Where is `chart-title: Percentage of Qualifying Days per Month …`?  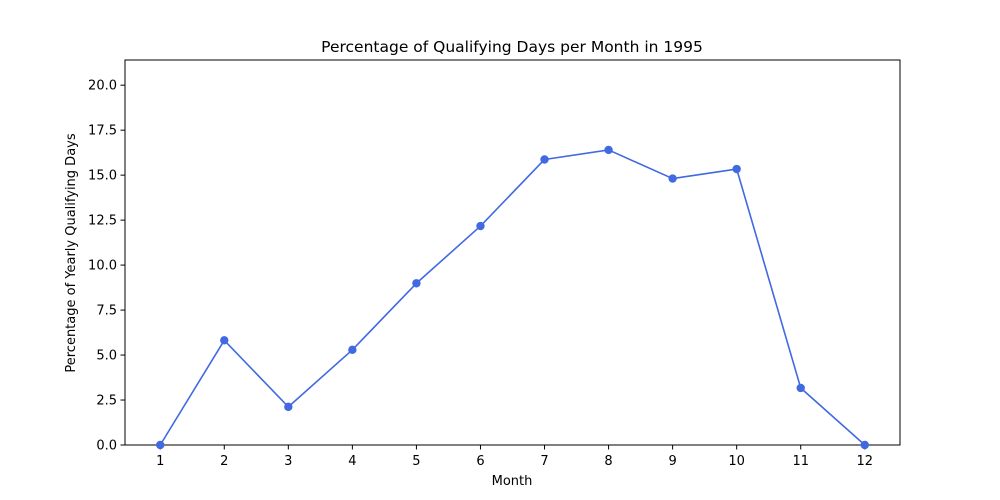
chart-title: Percentage of Qualifying Days per Month … is located at coordinates (512, 47).